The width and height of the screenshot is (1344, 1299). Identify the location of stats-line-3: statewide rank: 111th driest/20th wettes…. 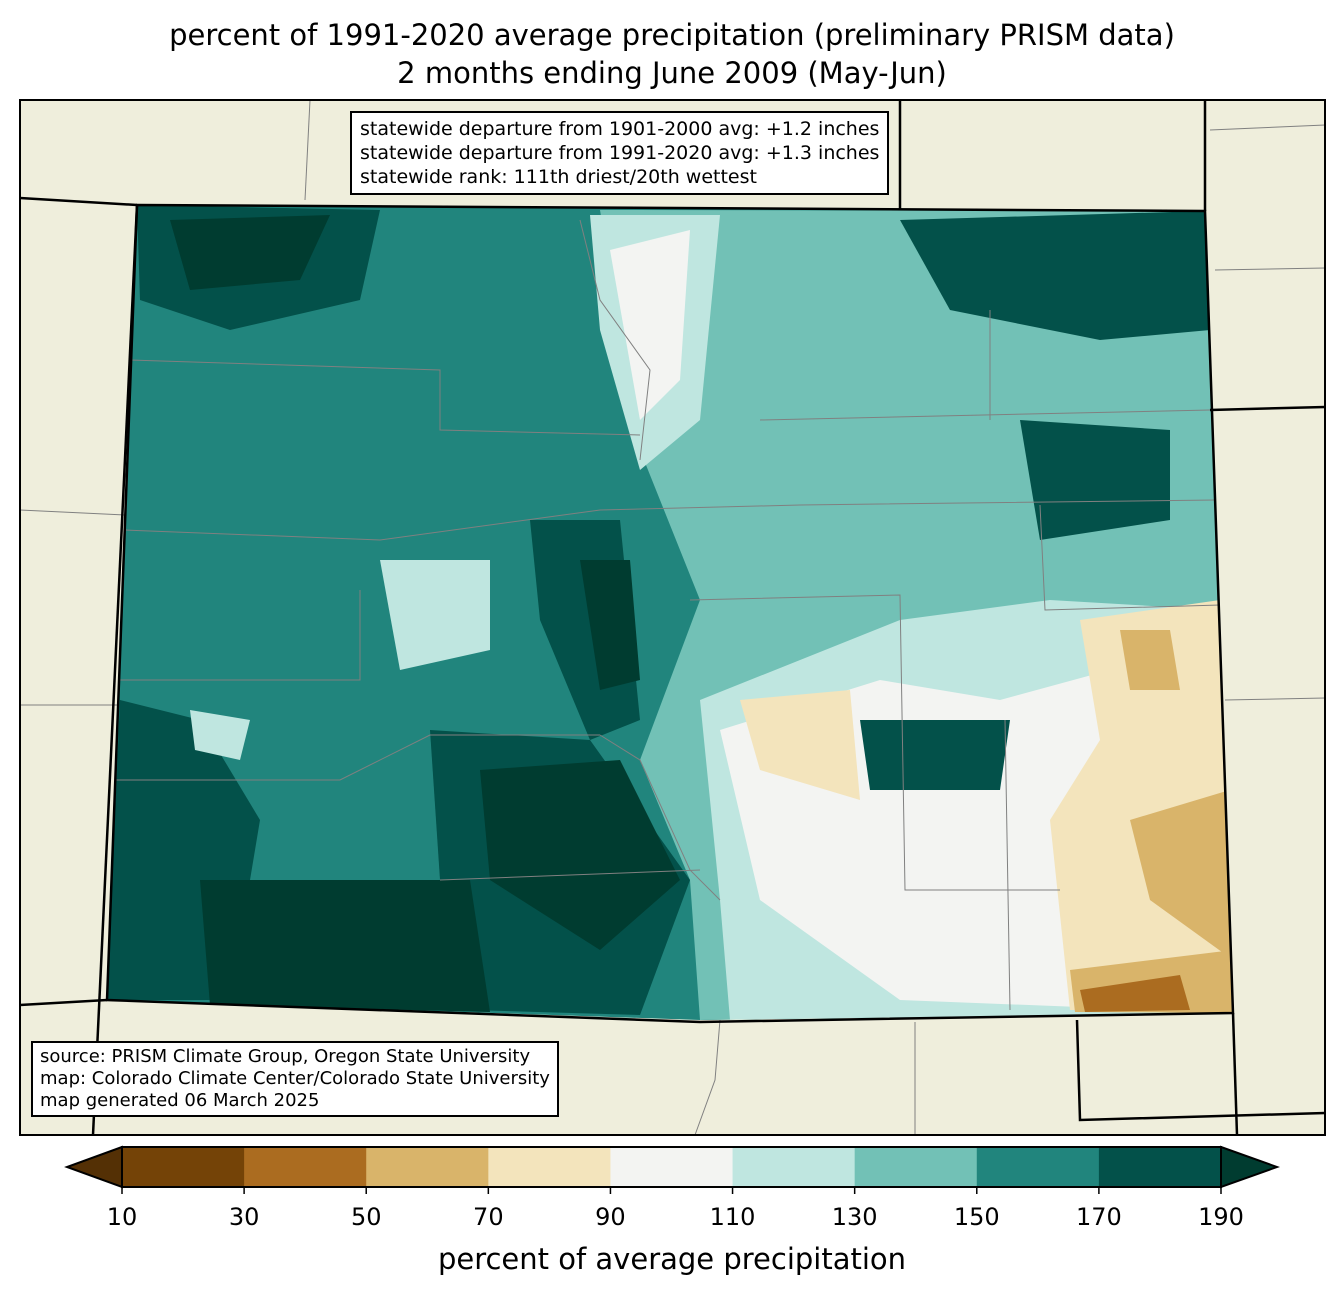
(558, 177).